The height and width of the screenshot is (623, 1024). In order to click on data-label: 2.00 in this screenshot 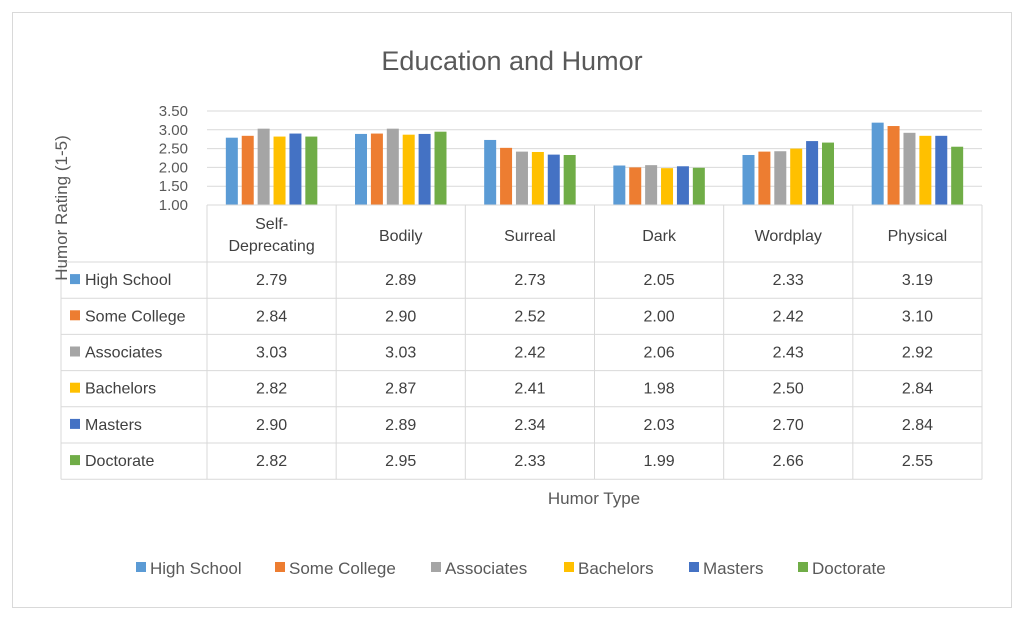, I will do `click(659, 316)`.